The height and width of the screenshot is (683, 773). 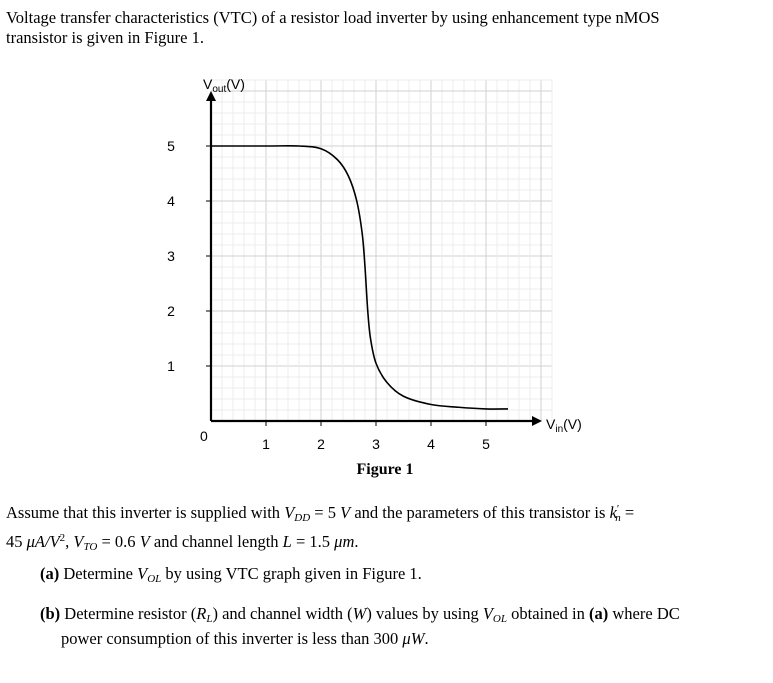 What do you see at coordinates (204, 436) in the screenshot?
I see `origin-label: 0` at bounding box center [204, 436].